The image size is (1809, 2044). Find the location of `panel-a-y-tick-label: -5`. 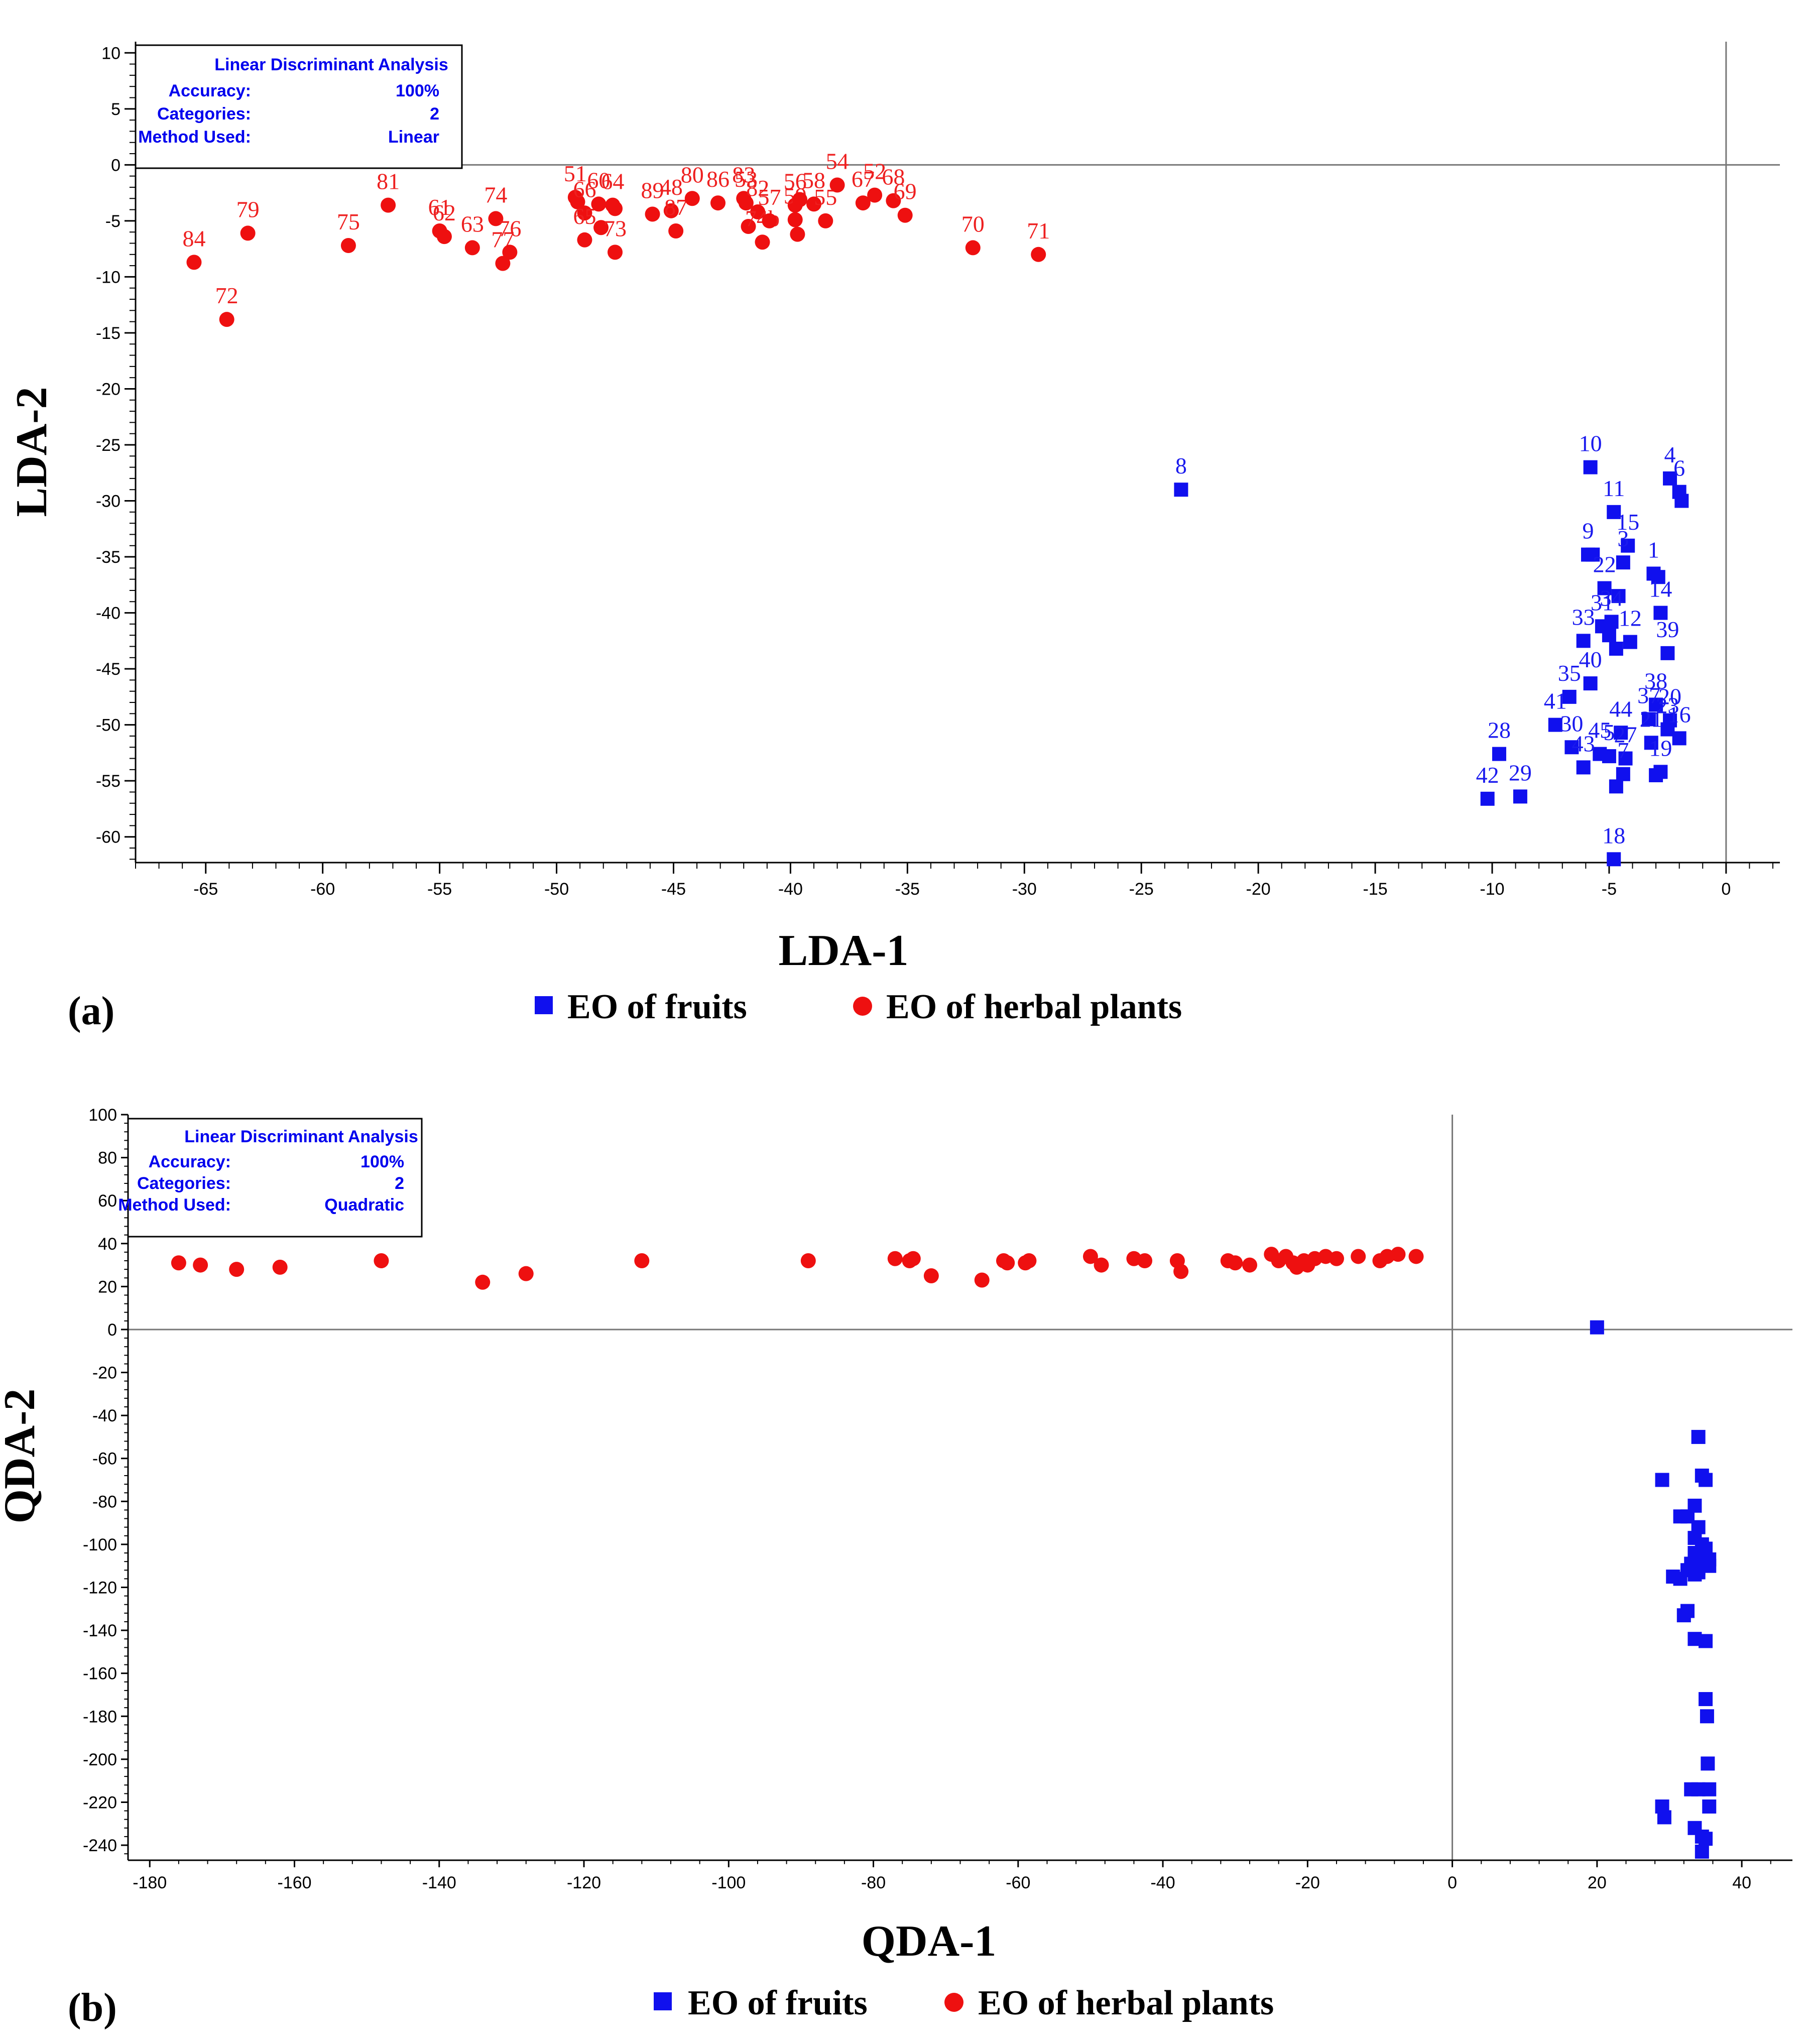

panel-a-y-tick-label: -5 is located at coordinates (113, 221).